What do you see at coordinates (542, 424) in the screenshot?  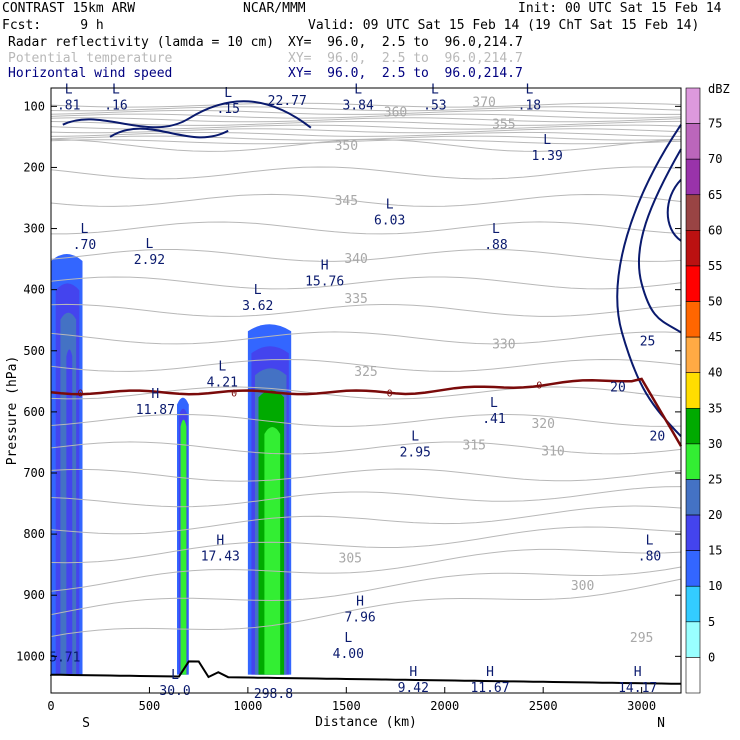 I see `theta-label-5: 320` at bounding box center [542, 424].